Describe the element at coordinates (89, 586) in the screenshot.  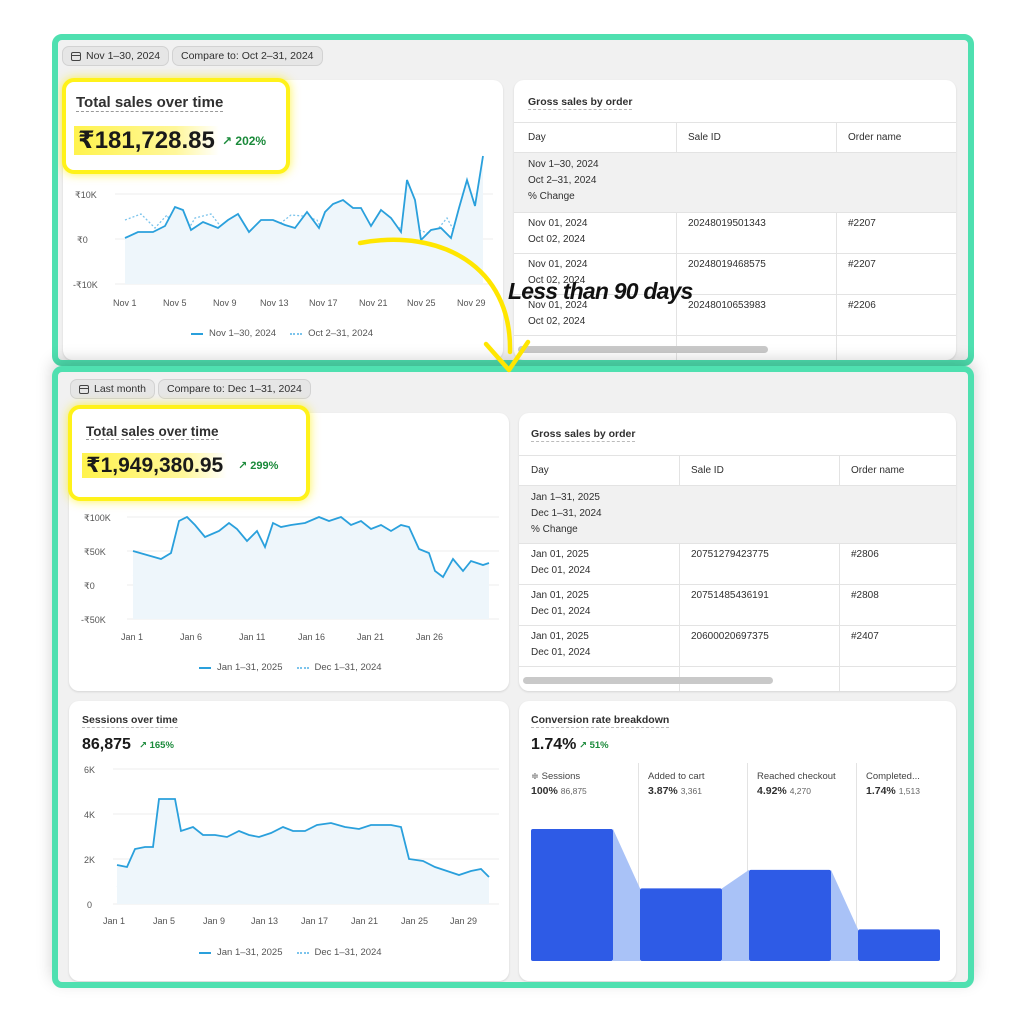
I see `y-tick: ₹0` at that location.